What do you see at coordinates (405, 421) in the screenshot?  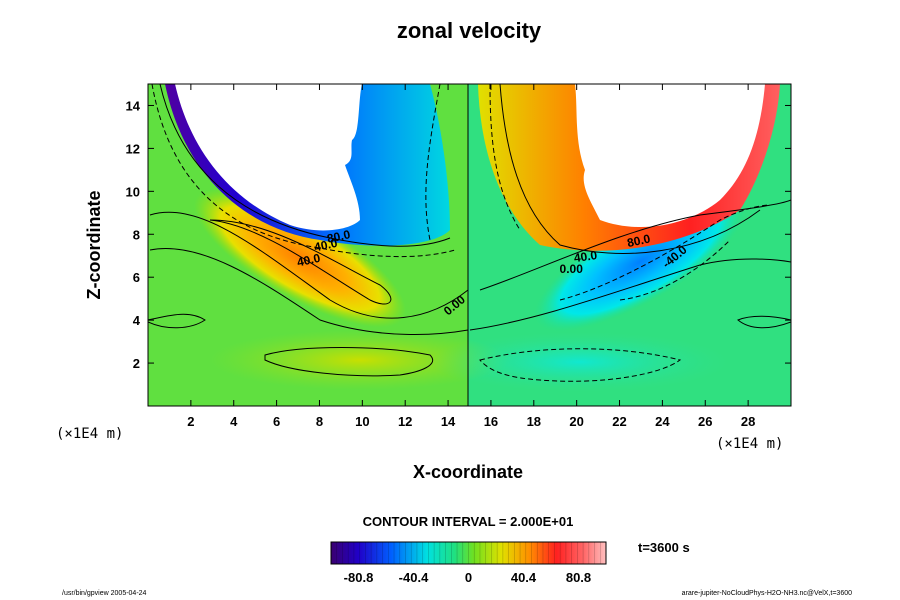 I see `x-tick-label: 12` at bounding box center [405, 421].